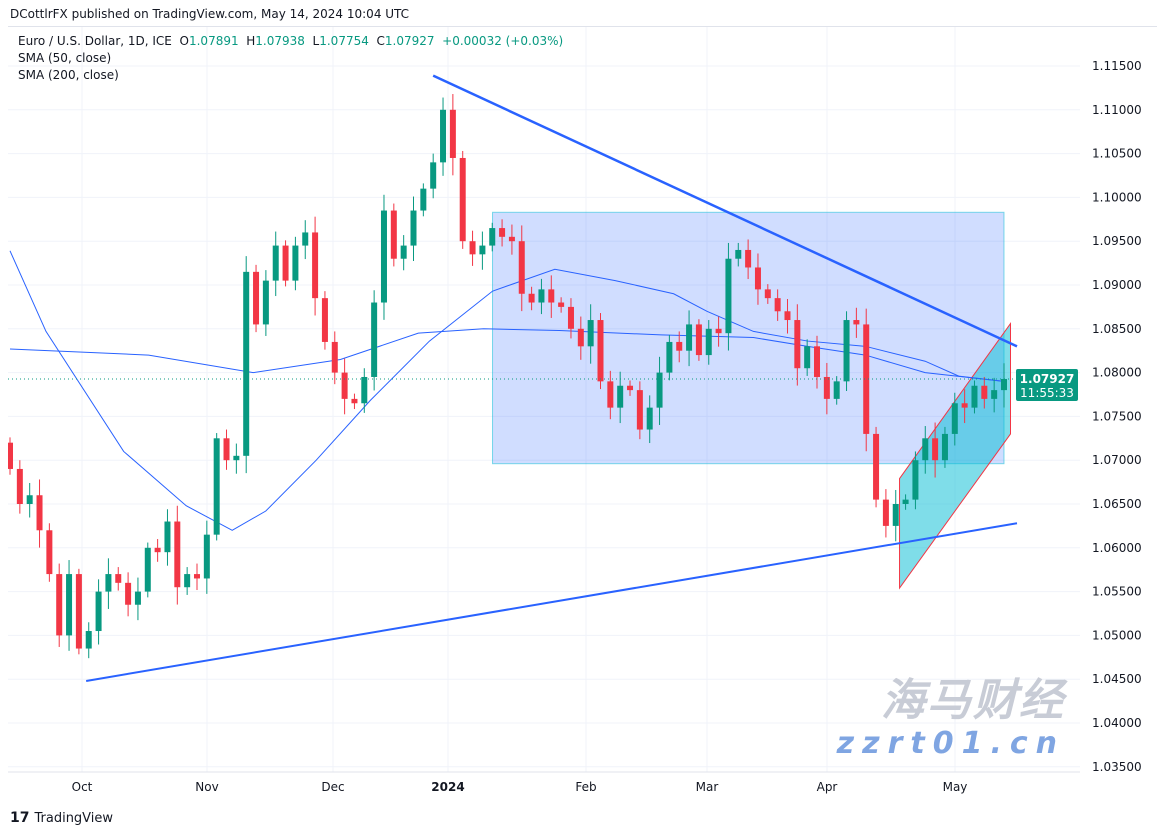  I want to click on y-tick-label: 1.06000, so click(1117, 548).